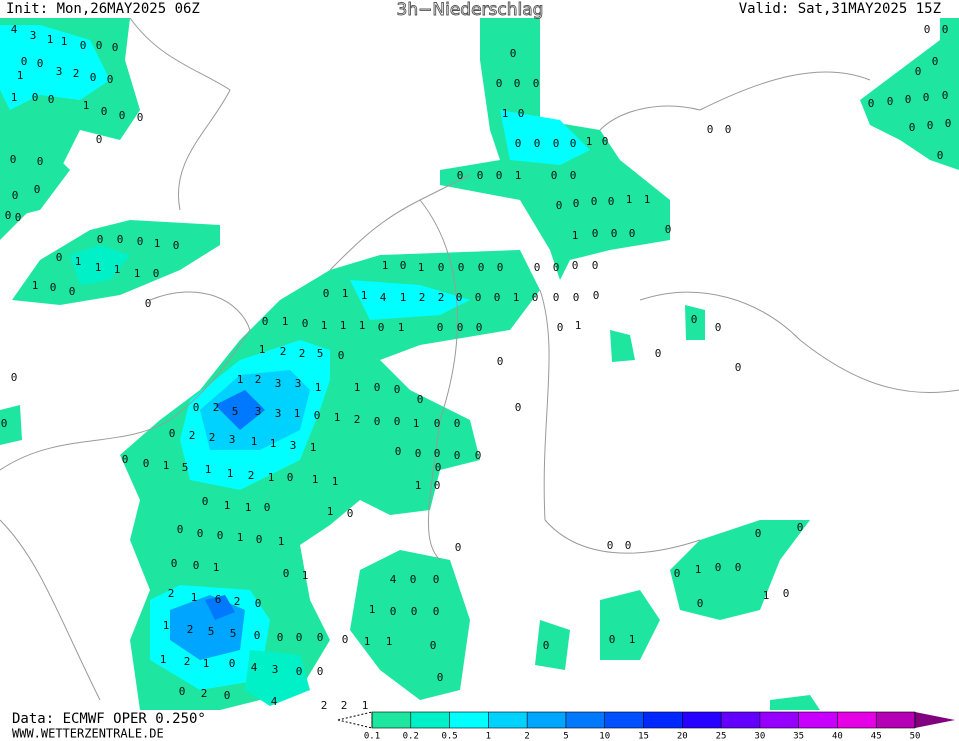 This screenshot has width=959, height=741. I want to click on colorbar-label: 5, so click(565, 736).